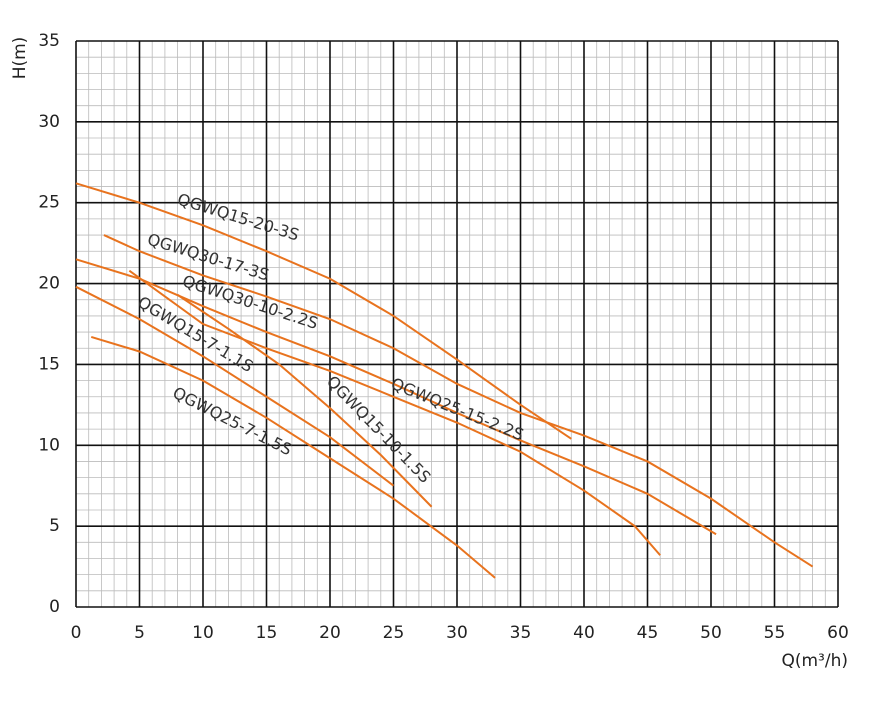 The width and height of the screenshot is (892, 707). What do you see at coordinates (648, 633) in the screenshot?
I see `x-tick-label: 45` at bounding box center [648, 633].